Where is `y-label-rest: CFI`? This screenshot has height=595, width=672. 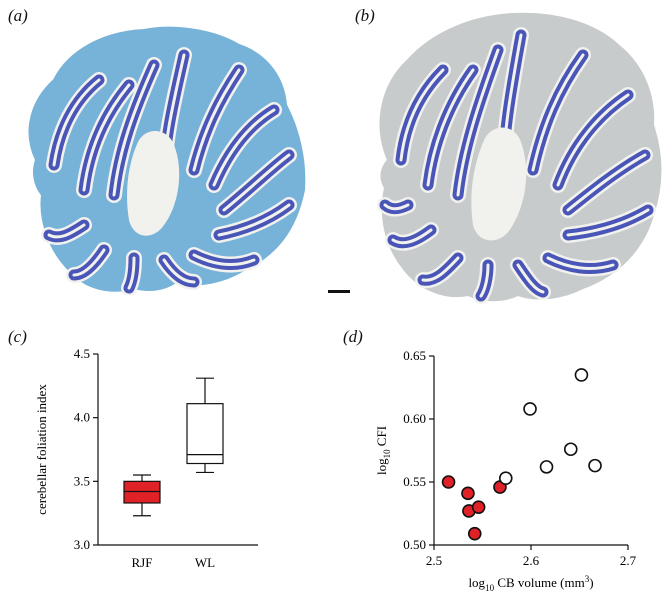 y-label-rest: CFI is located at coordinates (381, 437).